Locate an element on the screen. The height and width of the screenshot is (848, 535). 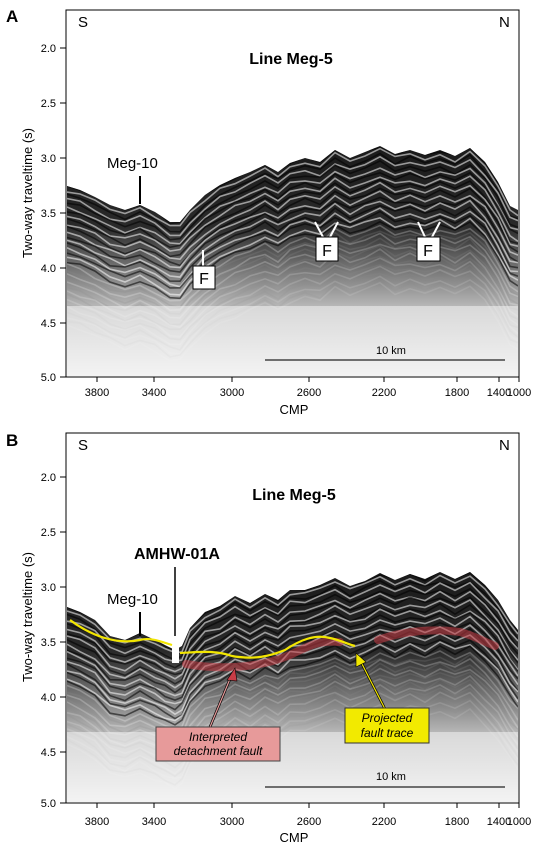
y-tick-label: 2.0 is located at coordinates (48, 478).